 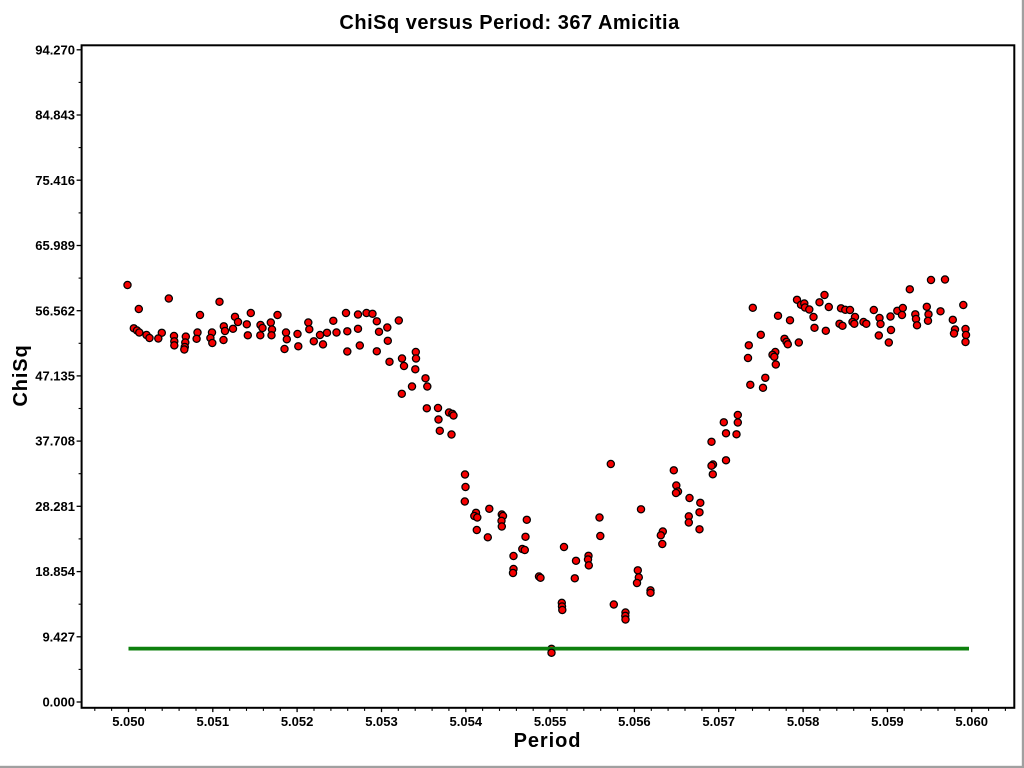 What do you see at coordinates (297, 721) in the screenshot?
I see `svg-text: 5.052` at bounding box center [297, 721].